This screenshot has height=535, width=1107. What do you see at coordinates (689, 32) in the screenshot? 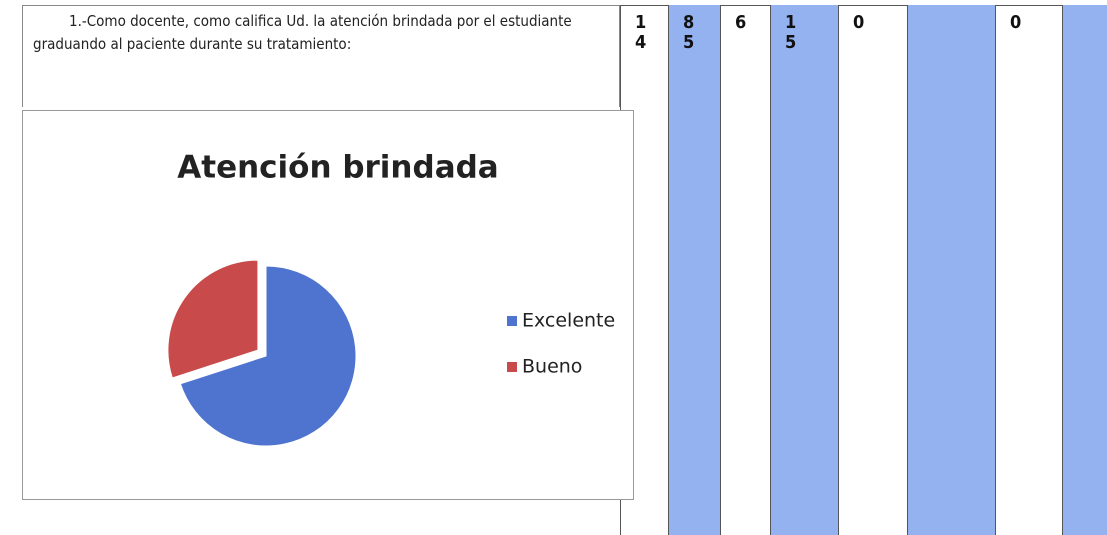
I see `cell-value: 85` at bounding box center [689, 32].